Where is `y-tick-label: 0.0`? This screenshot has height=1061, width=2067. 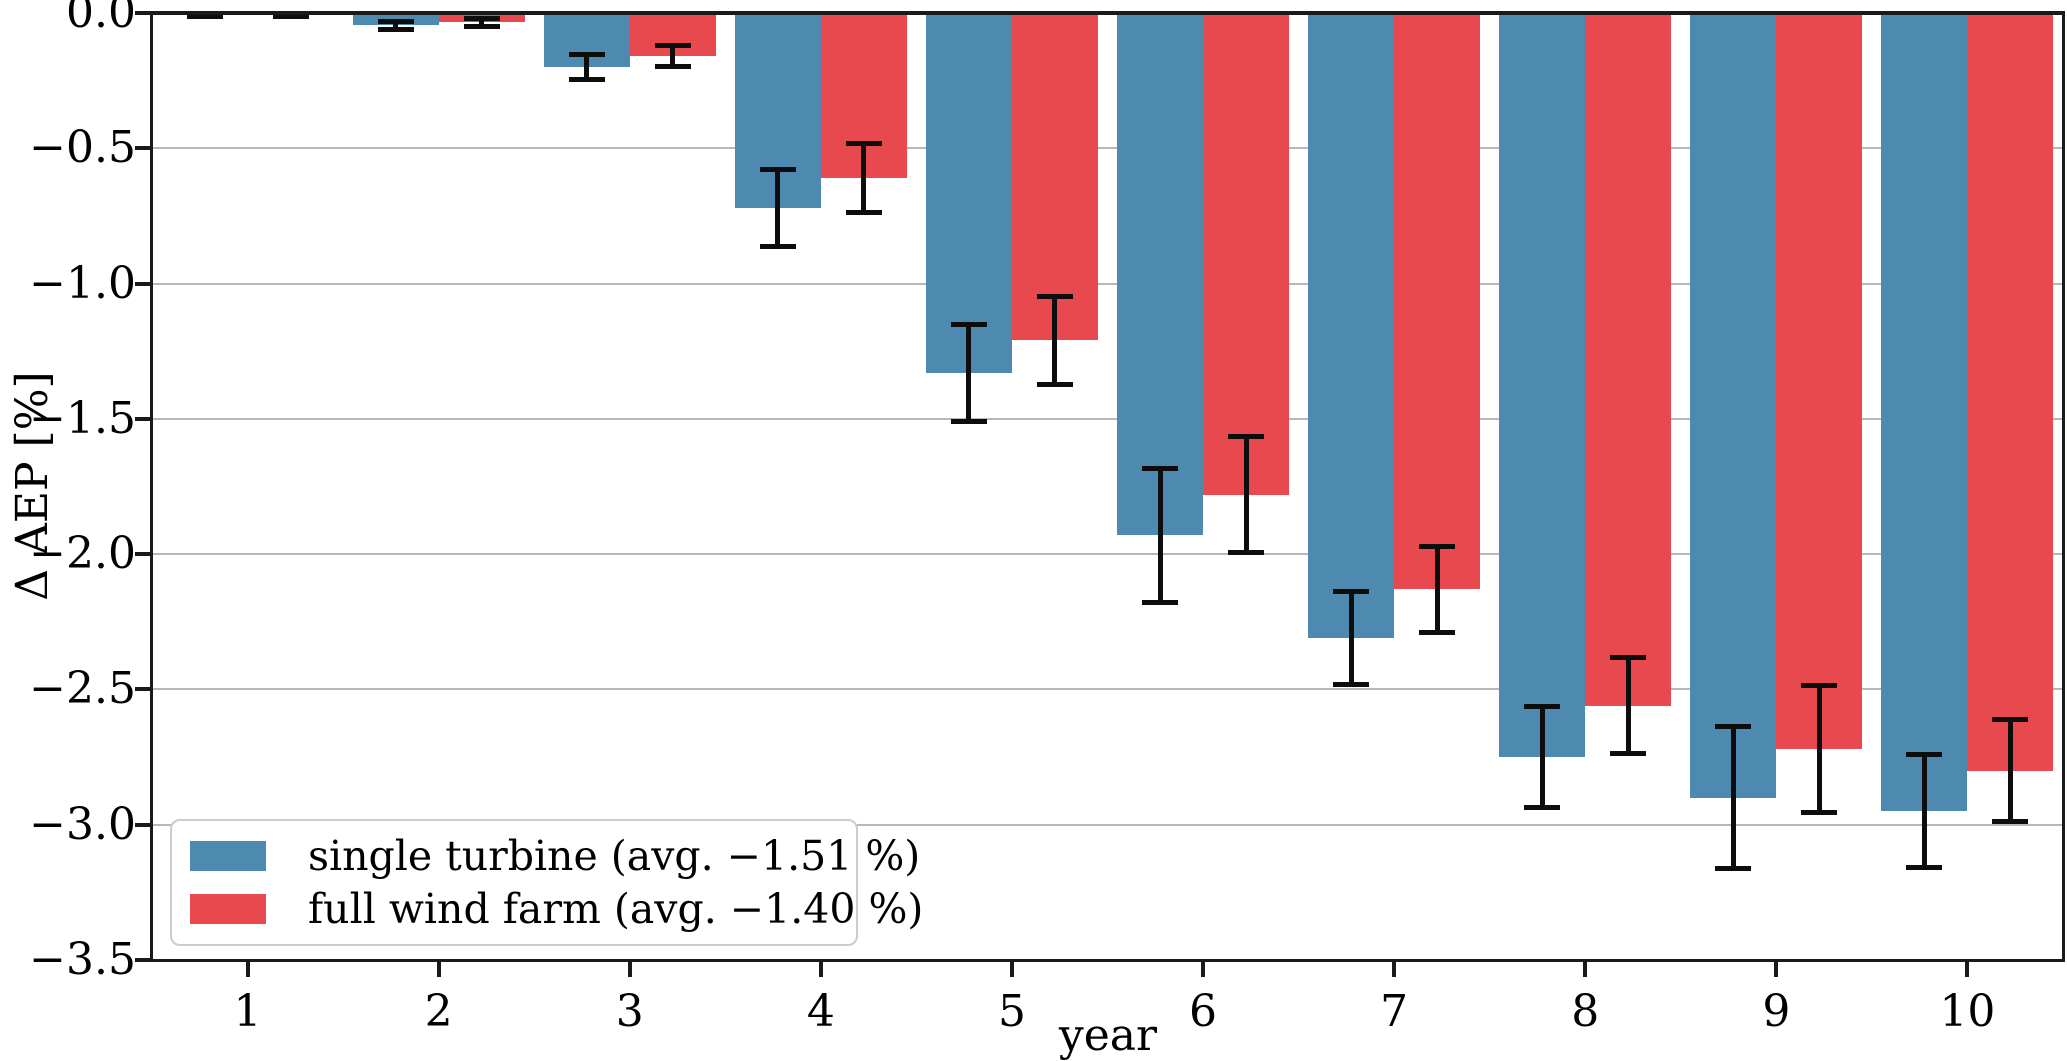 y-tick-label: 0.0 is located at coordinates (101, 19).